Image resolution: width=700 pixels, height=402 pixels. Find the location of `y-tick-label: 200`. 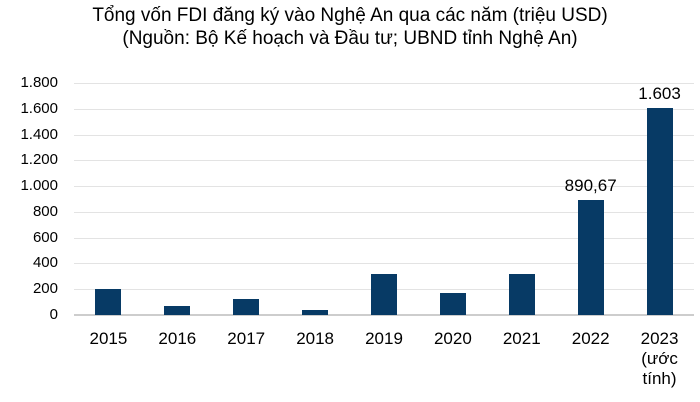

y-tick-label: 200 is located at coordinates (45, 289).